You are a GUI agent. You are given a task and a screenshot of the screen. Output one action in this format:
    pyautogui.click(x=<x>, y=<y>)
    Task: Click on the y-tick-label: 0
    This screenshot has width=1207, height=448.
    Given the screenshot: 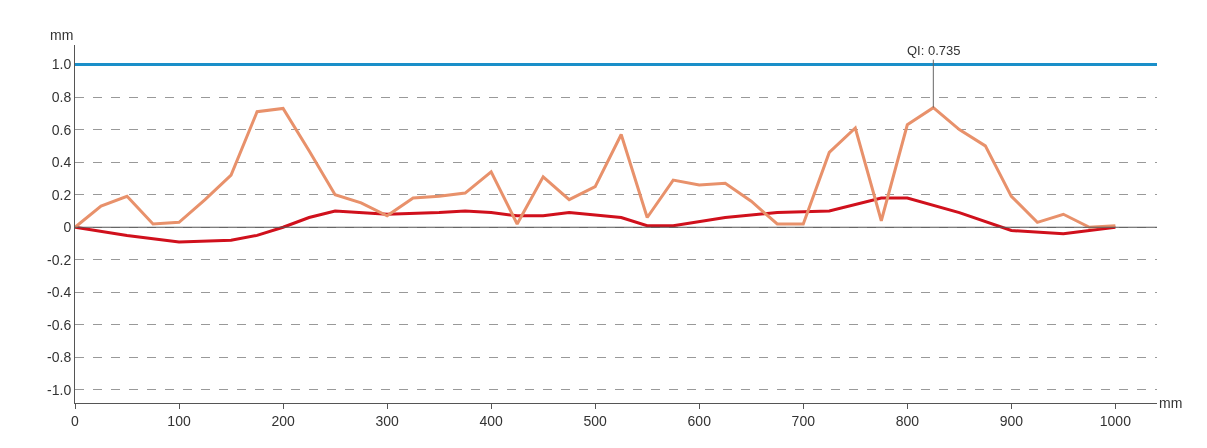 What is the action you would take?
    pyautogui.click(x=67, y=227)
    